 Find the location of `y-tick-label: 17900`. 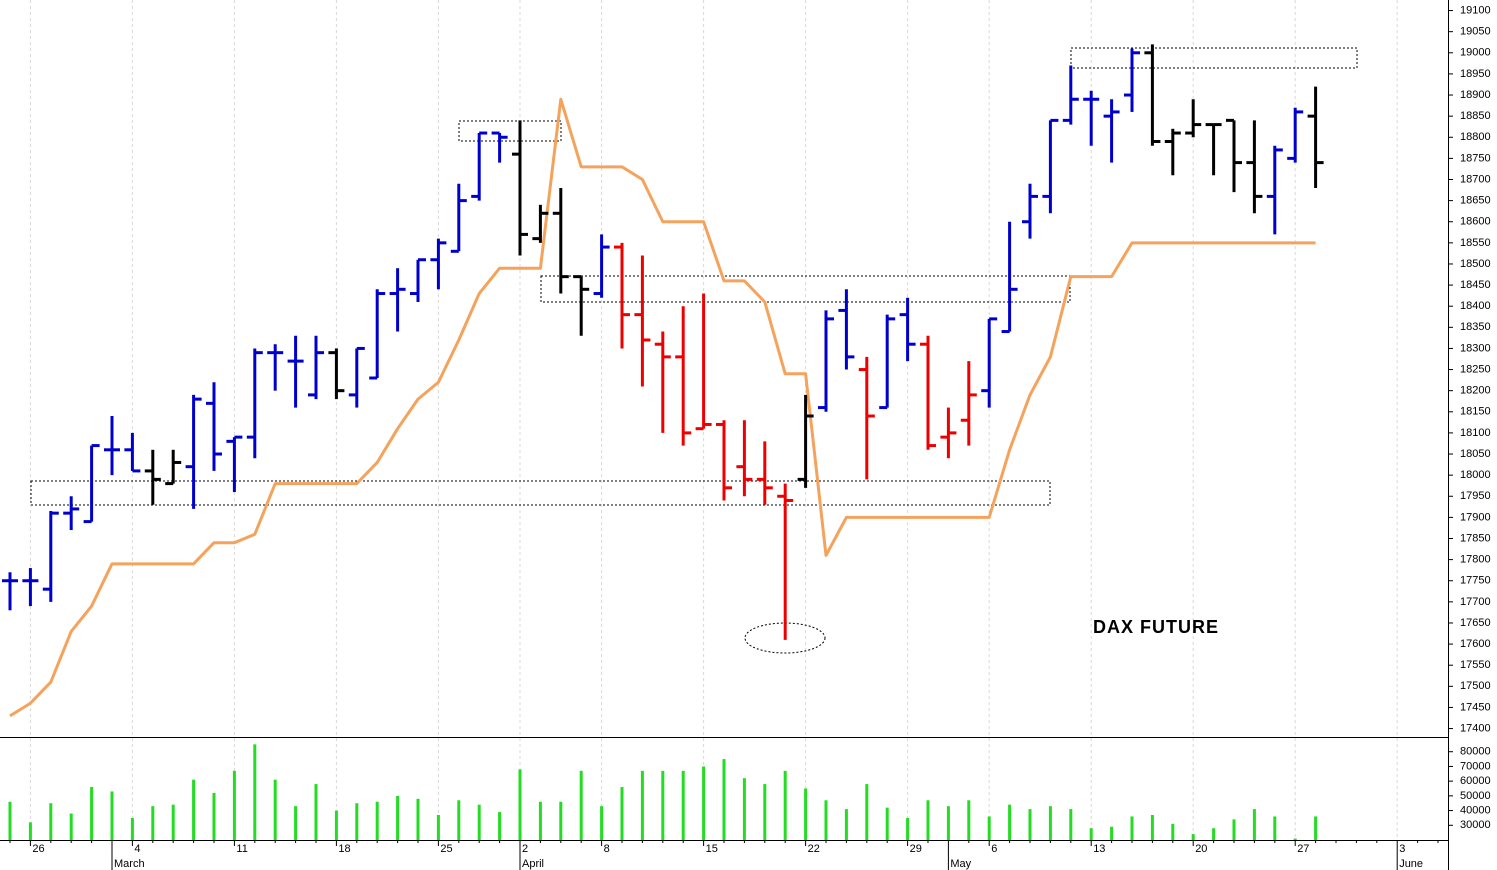

y-tick-label: 17900 is located at coordinates (1475, 517).